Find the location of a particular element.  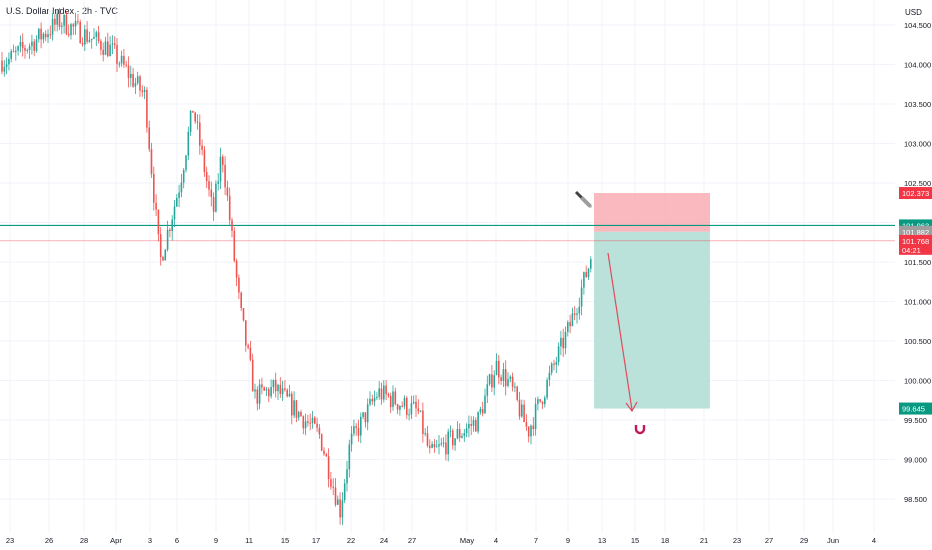

y-tick-label: 98.500 is located at coordinates (915, 499).